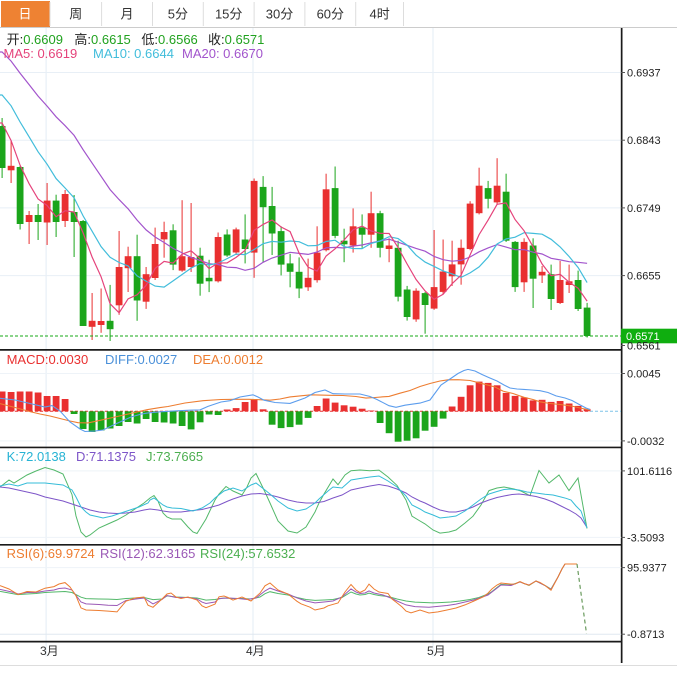 The height and width of the screenshot is (674, 677). I want to click on svg-text: 30分, so click(279, 14).